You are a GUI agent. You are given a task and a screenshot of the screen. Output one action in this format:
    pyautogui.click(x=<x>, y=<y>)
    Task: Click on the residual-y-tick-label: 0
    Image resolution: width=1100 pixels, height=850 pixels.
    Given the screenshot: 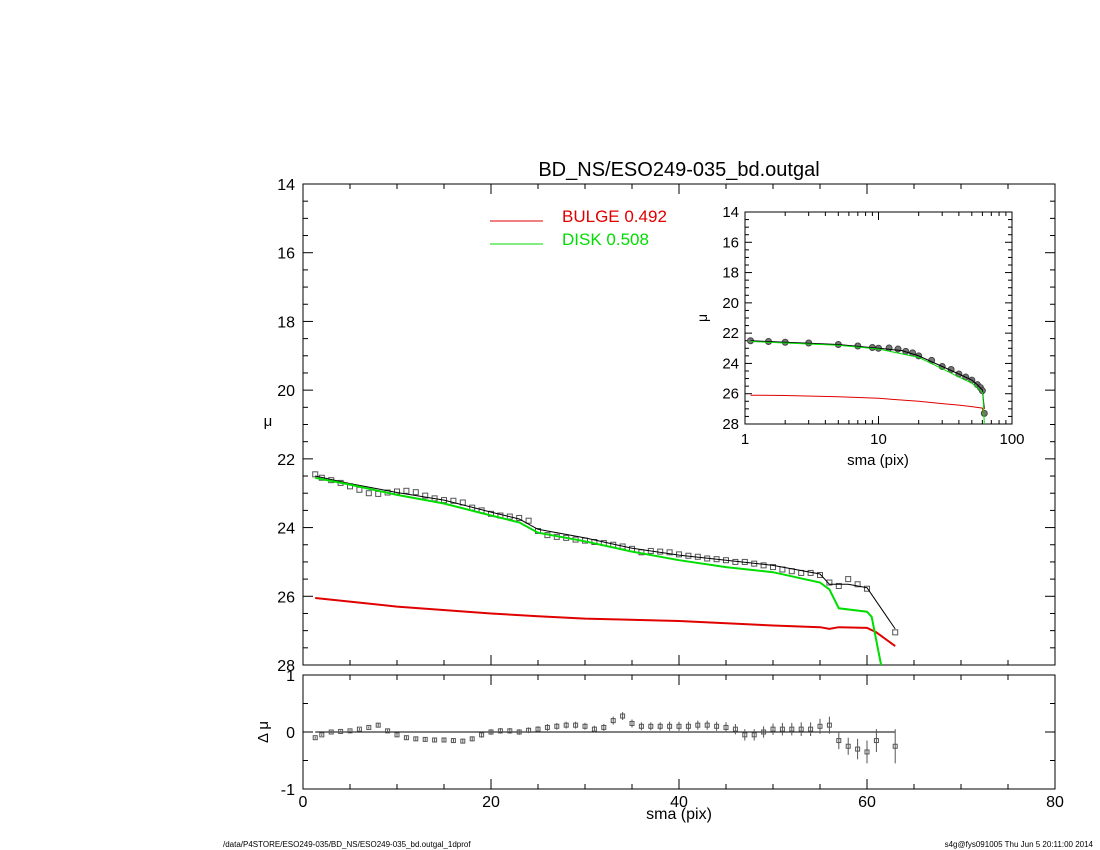 What is the action you would take?
    pyautogui.click(x=290, y=733)
    